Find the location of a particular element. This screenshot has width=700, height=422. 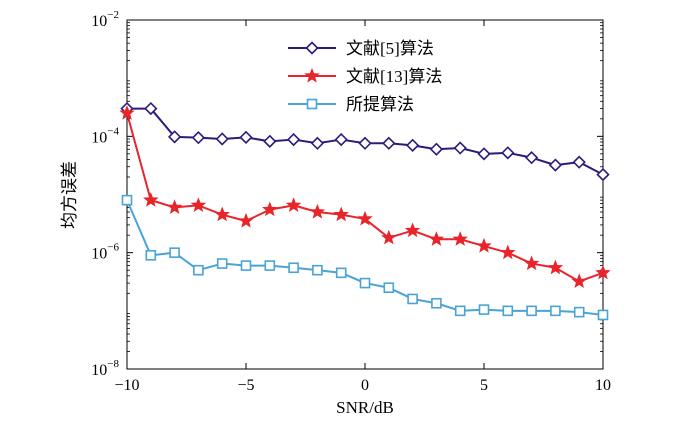

x-tick-label: 10 is located at coordinates (603, 385).